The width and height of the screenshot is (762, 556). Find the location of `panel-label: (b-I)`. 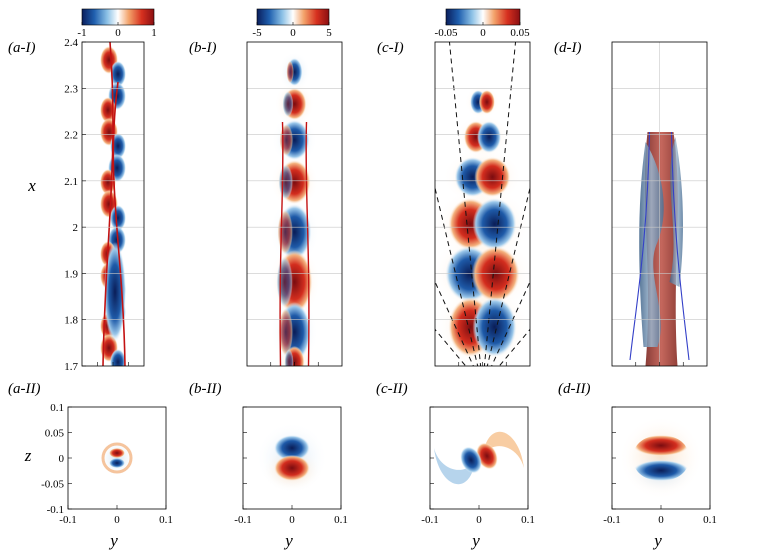

panel-label: (b-I) is located at coordinates (202, 48).